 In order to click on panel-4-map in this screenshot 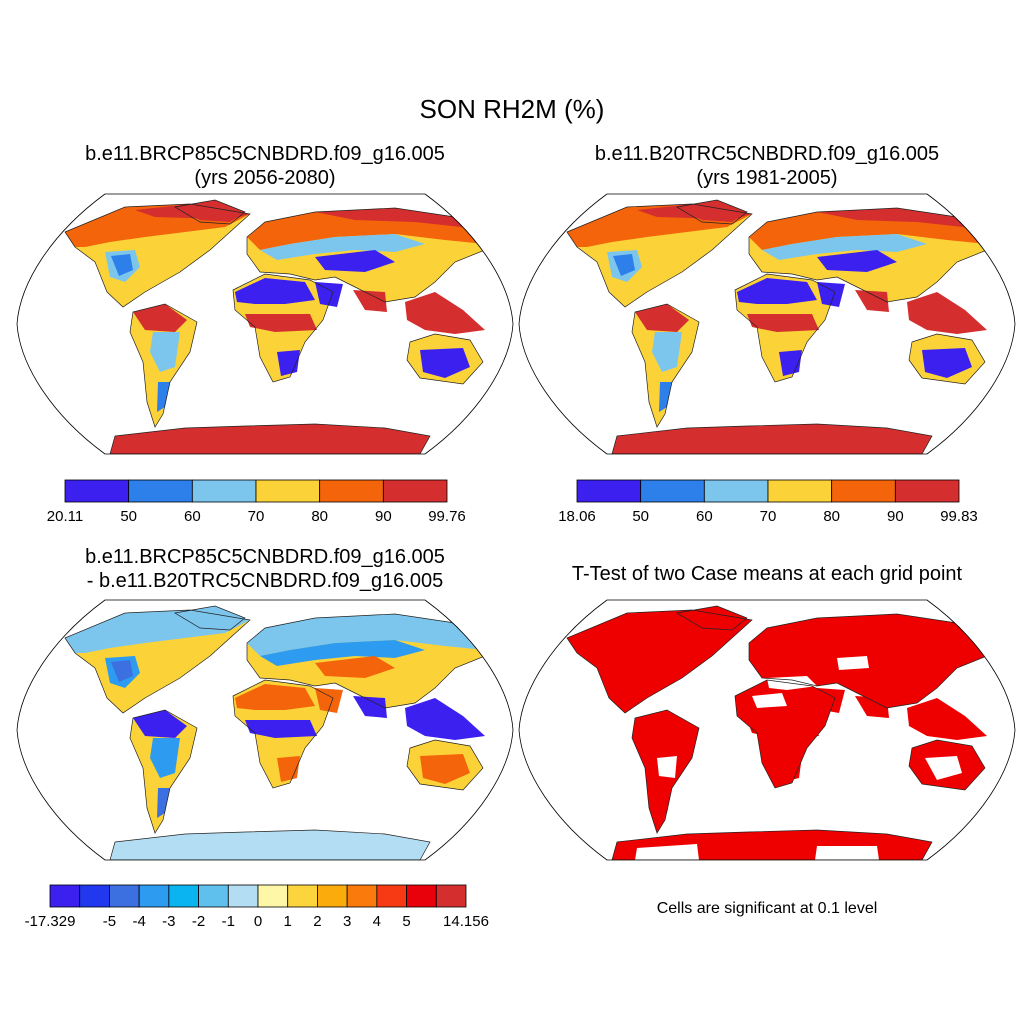, I will do `click(767, 730)`.